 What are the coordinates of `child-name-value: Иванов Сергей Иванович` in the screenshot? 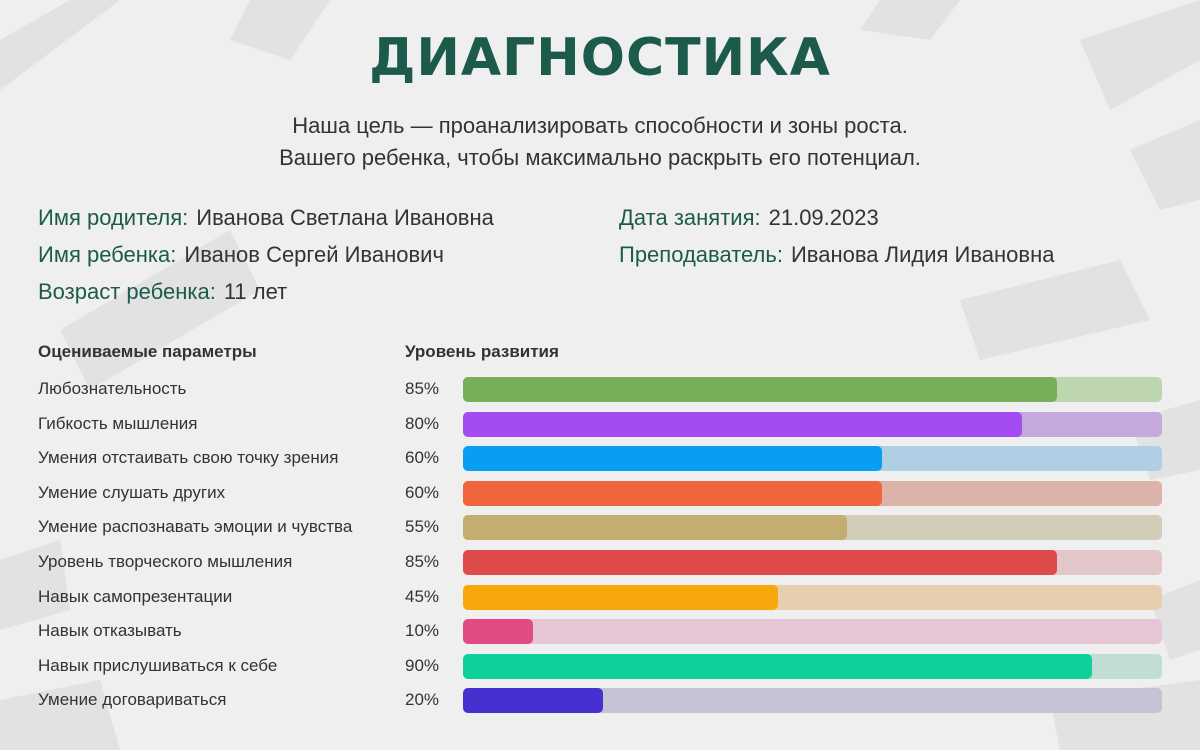 It's located at (314, 254).